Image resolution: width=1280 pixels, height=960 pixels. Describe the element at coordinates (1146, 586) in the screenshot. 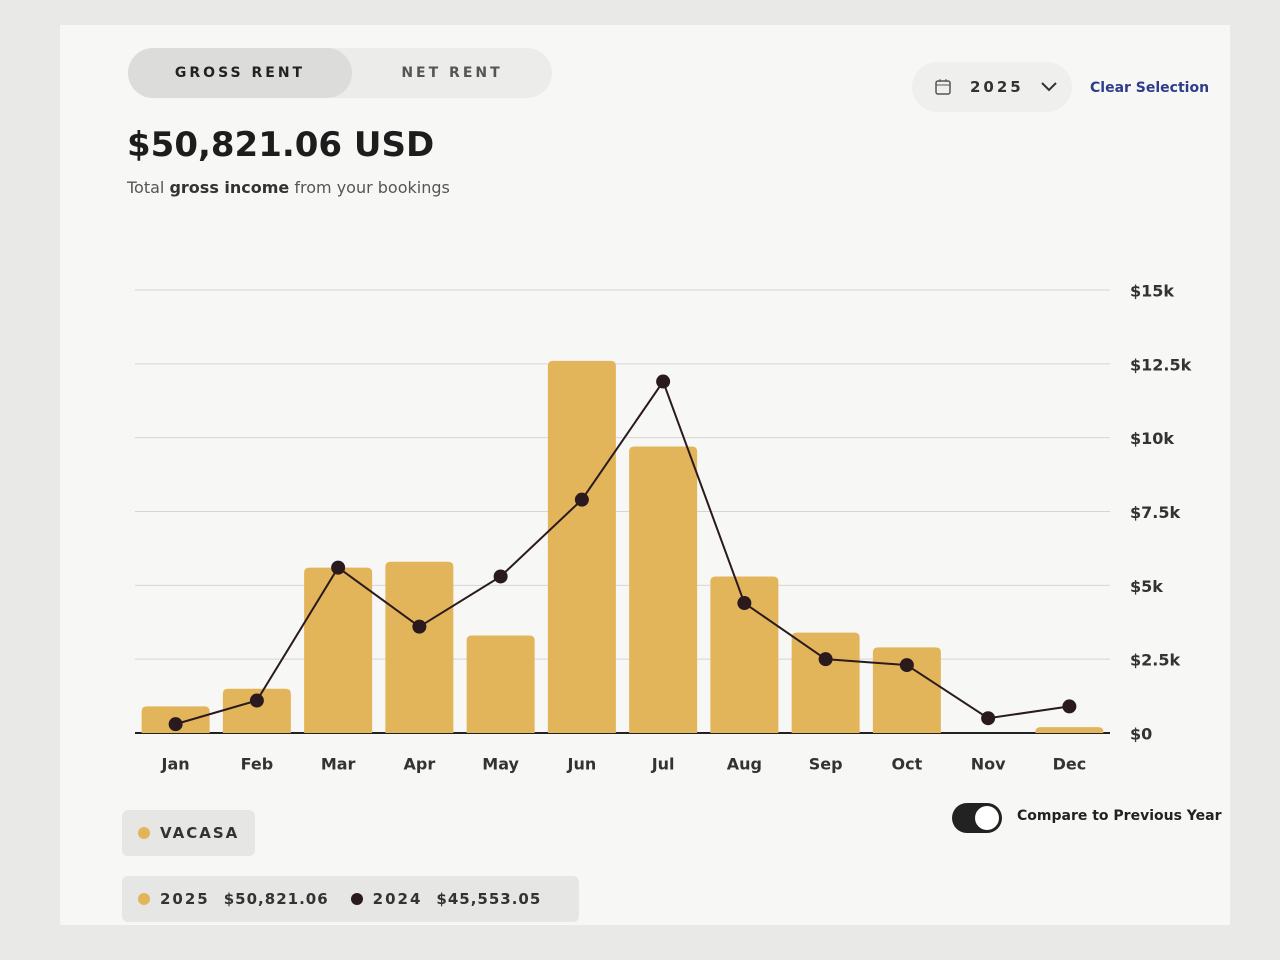

I see `y-tick-label: $5k` at that location.